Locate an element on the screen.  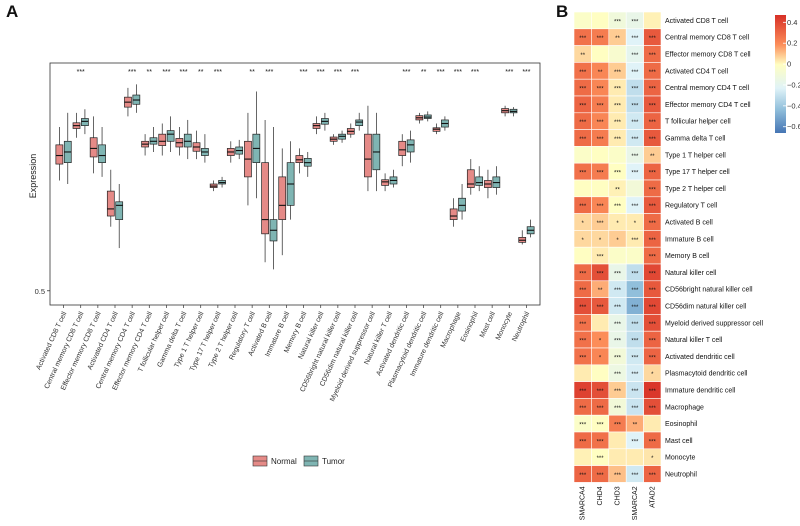
cell-type-2-t-helper-cell-smarca2 is located at coordinates (634, 188).